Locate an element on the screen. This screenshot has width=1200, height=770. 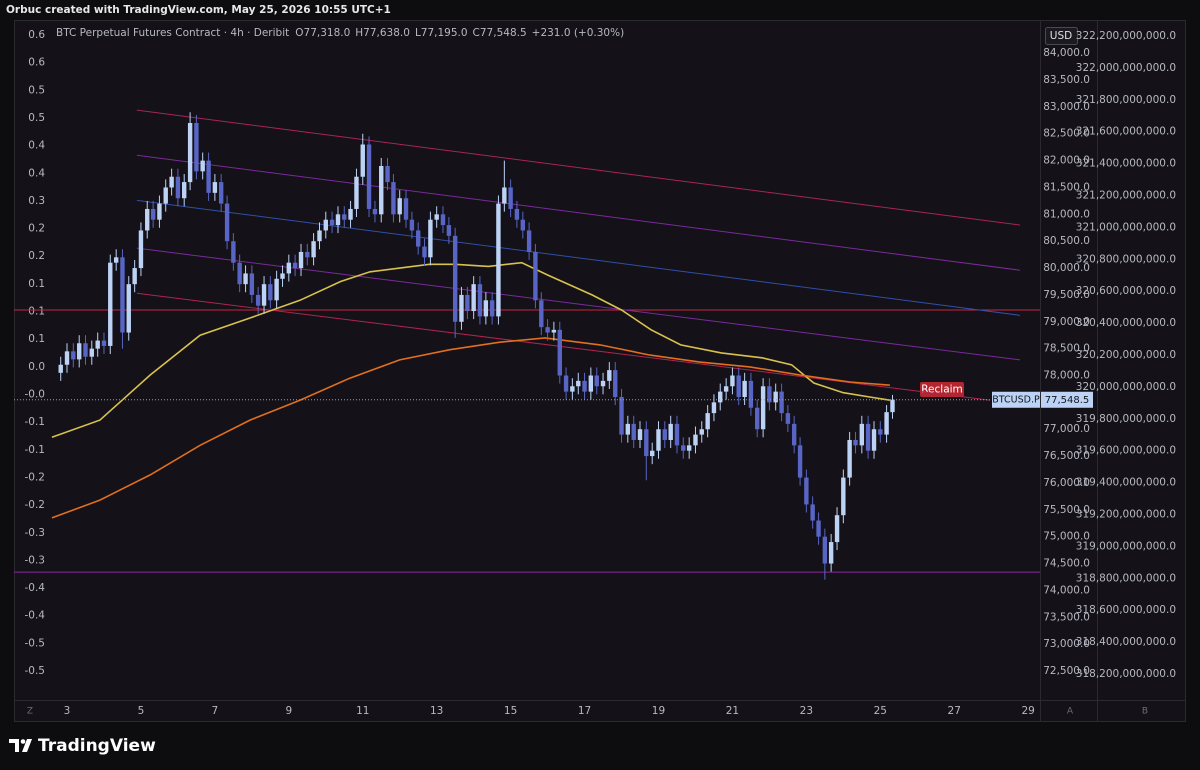
brand: TradingView is located at coordinates (97, 746).